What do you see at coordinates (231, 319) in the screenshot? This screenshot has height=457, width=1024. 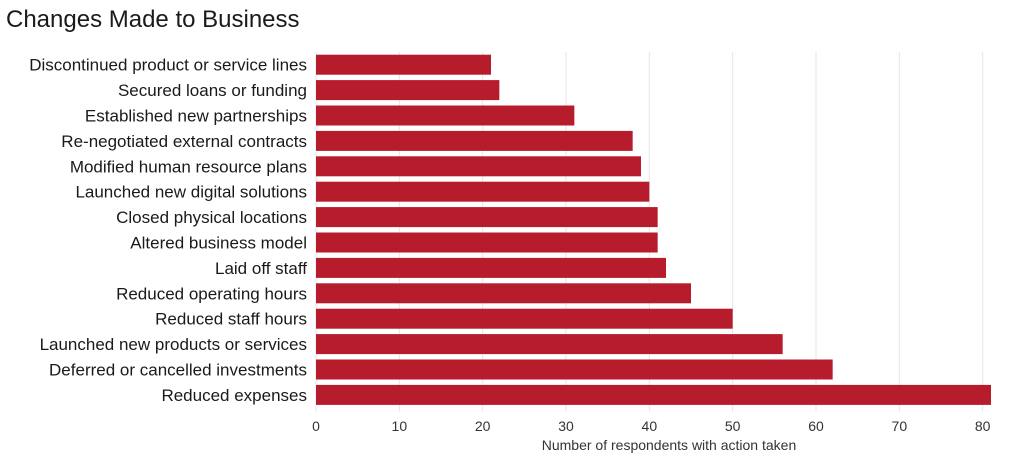 I see `category-label-10: Reduced staff hours` at bounding box center [231, 319].